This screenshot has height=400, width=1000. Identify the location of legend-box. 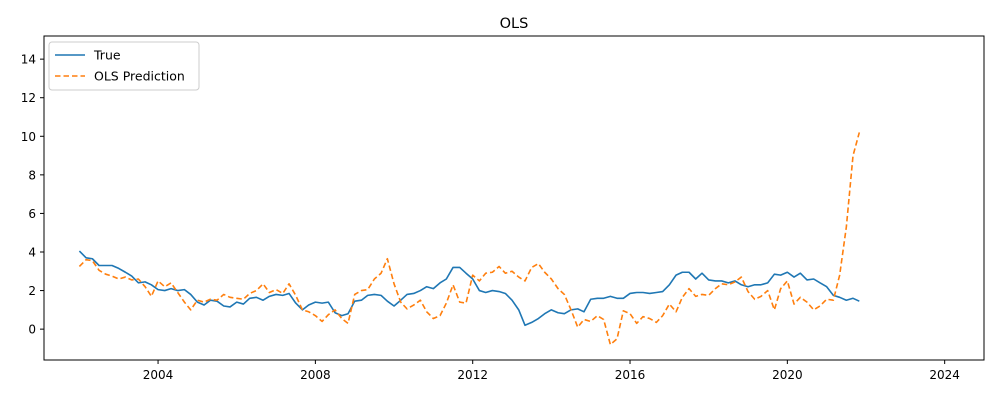
(124, 66).